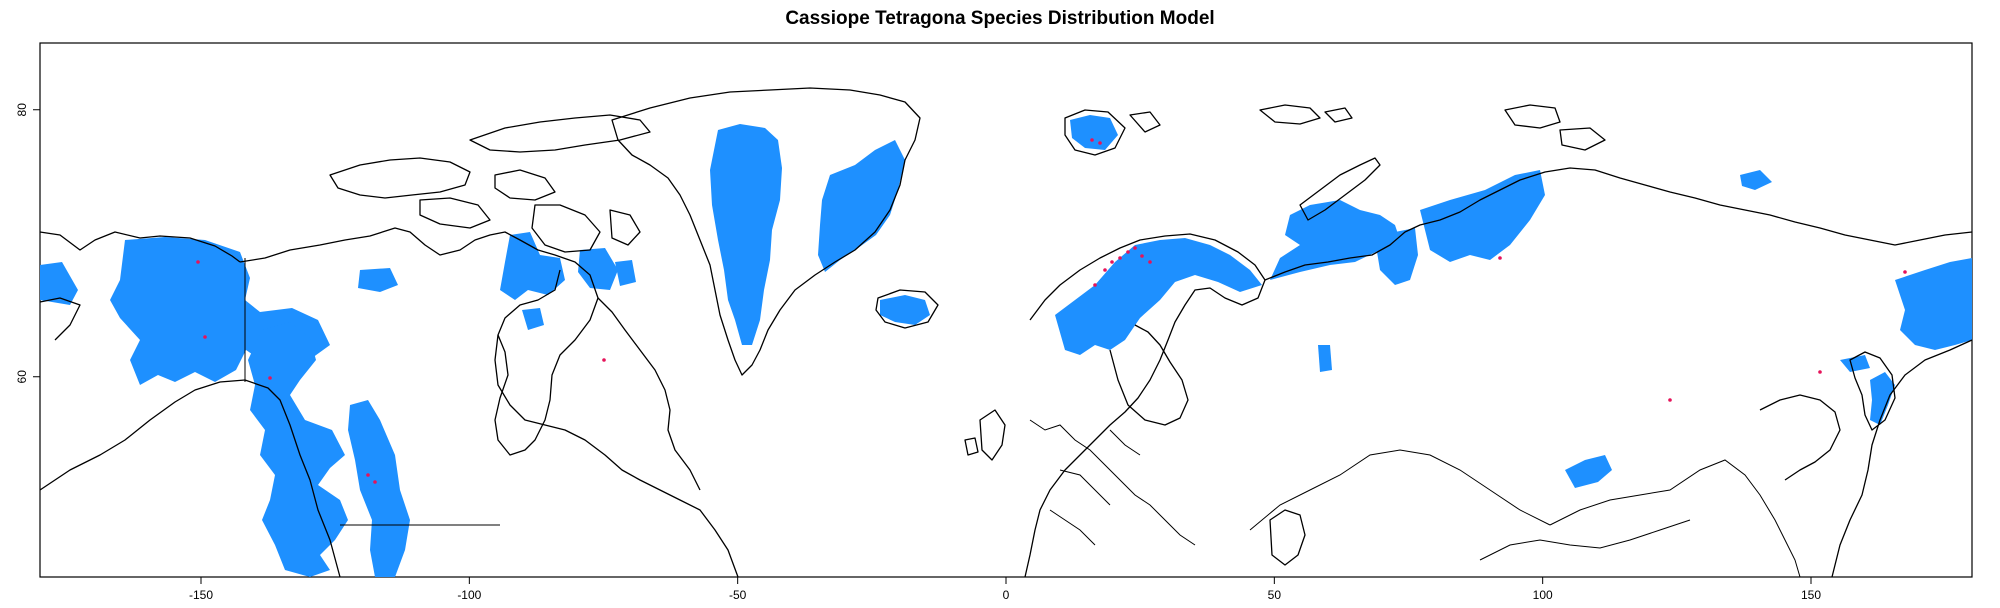  Describe the element at coordinates (1287, 537) in the screenshot. I see `coastline-caspian` at that location.